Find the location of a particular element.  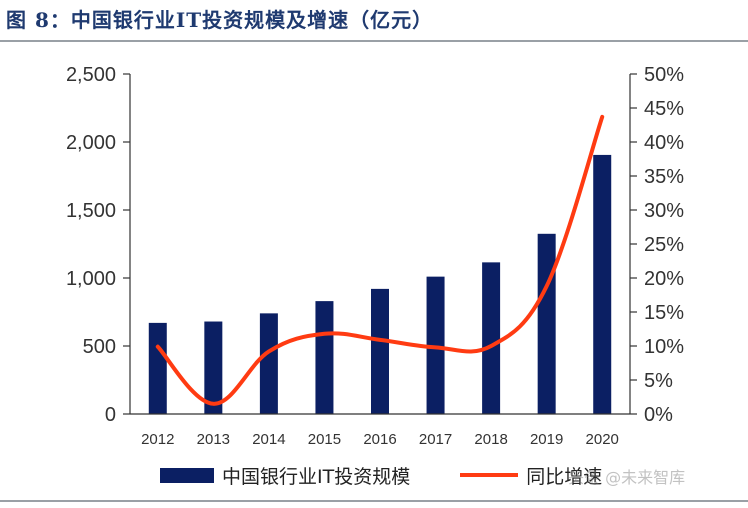

bottom-divider is located at coordinates (374, 501).